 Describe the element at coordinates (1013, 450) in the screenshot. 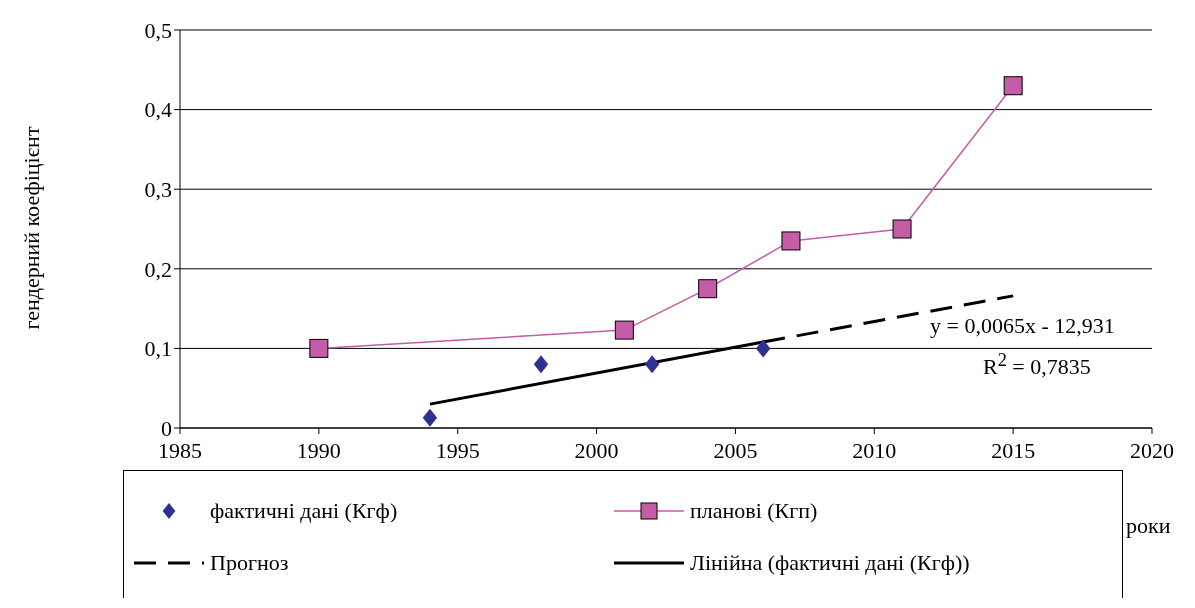

I see `x-tick-label: 2015` at that location.